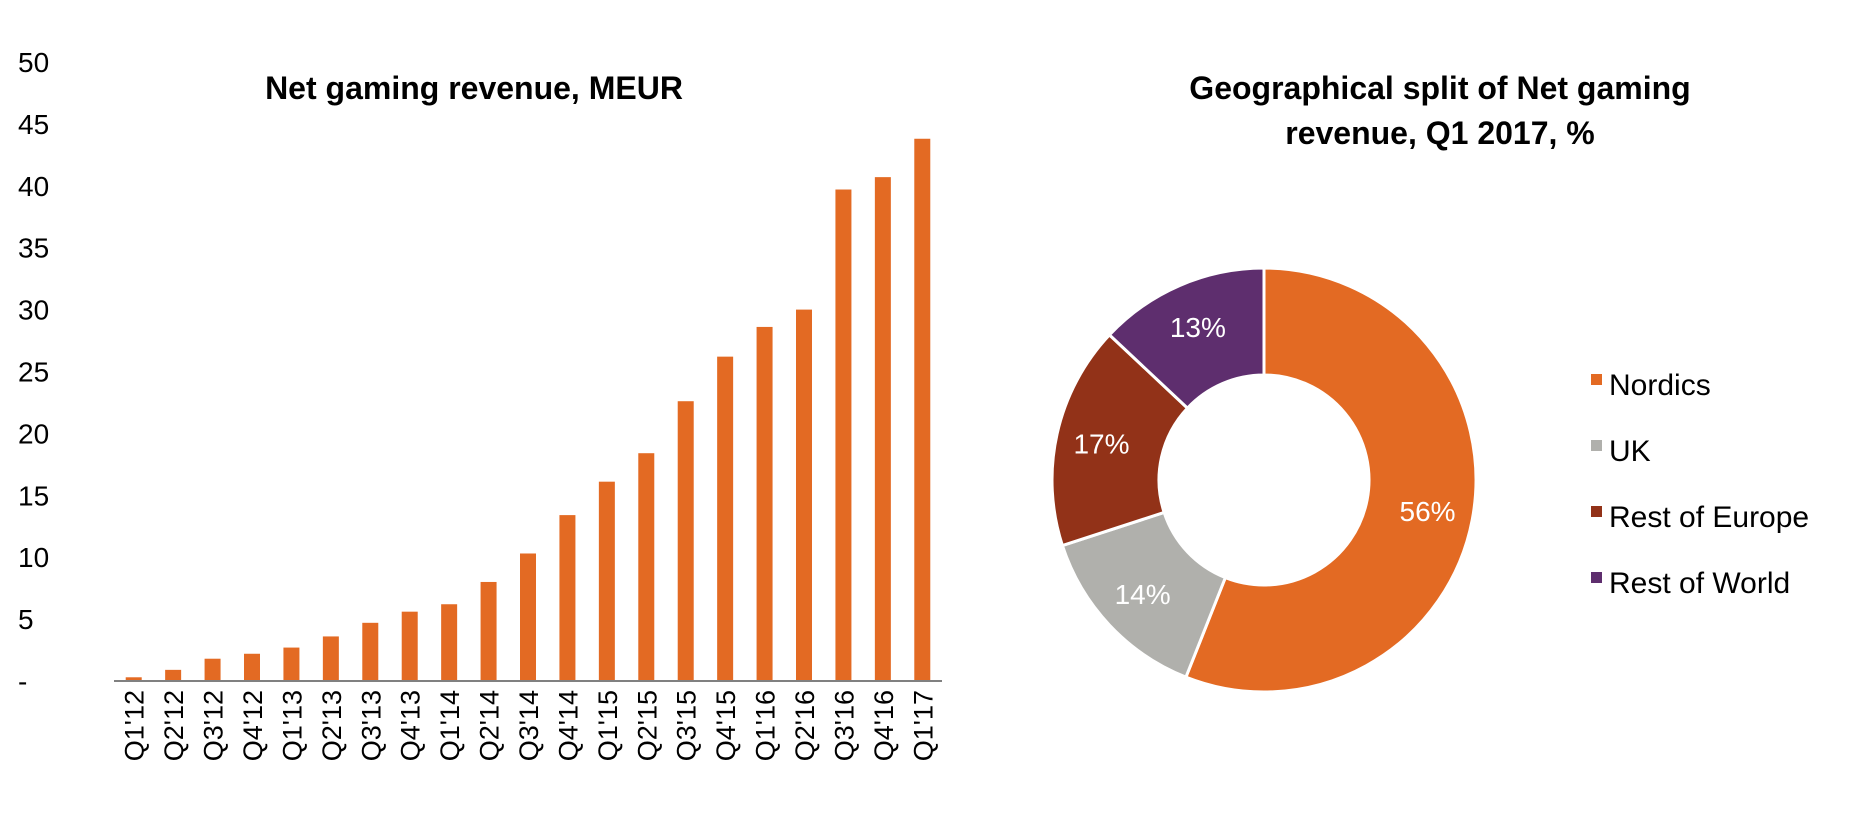  Describe the element at coordinates (1700, 484) in the screenshot. I see `legend: Nordics UK Rest of Europe Rest of World` at that location.